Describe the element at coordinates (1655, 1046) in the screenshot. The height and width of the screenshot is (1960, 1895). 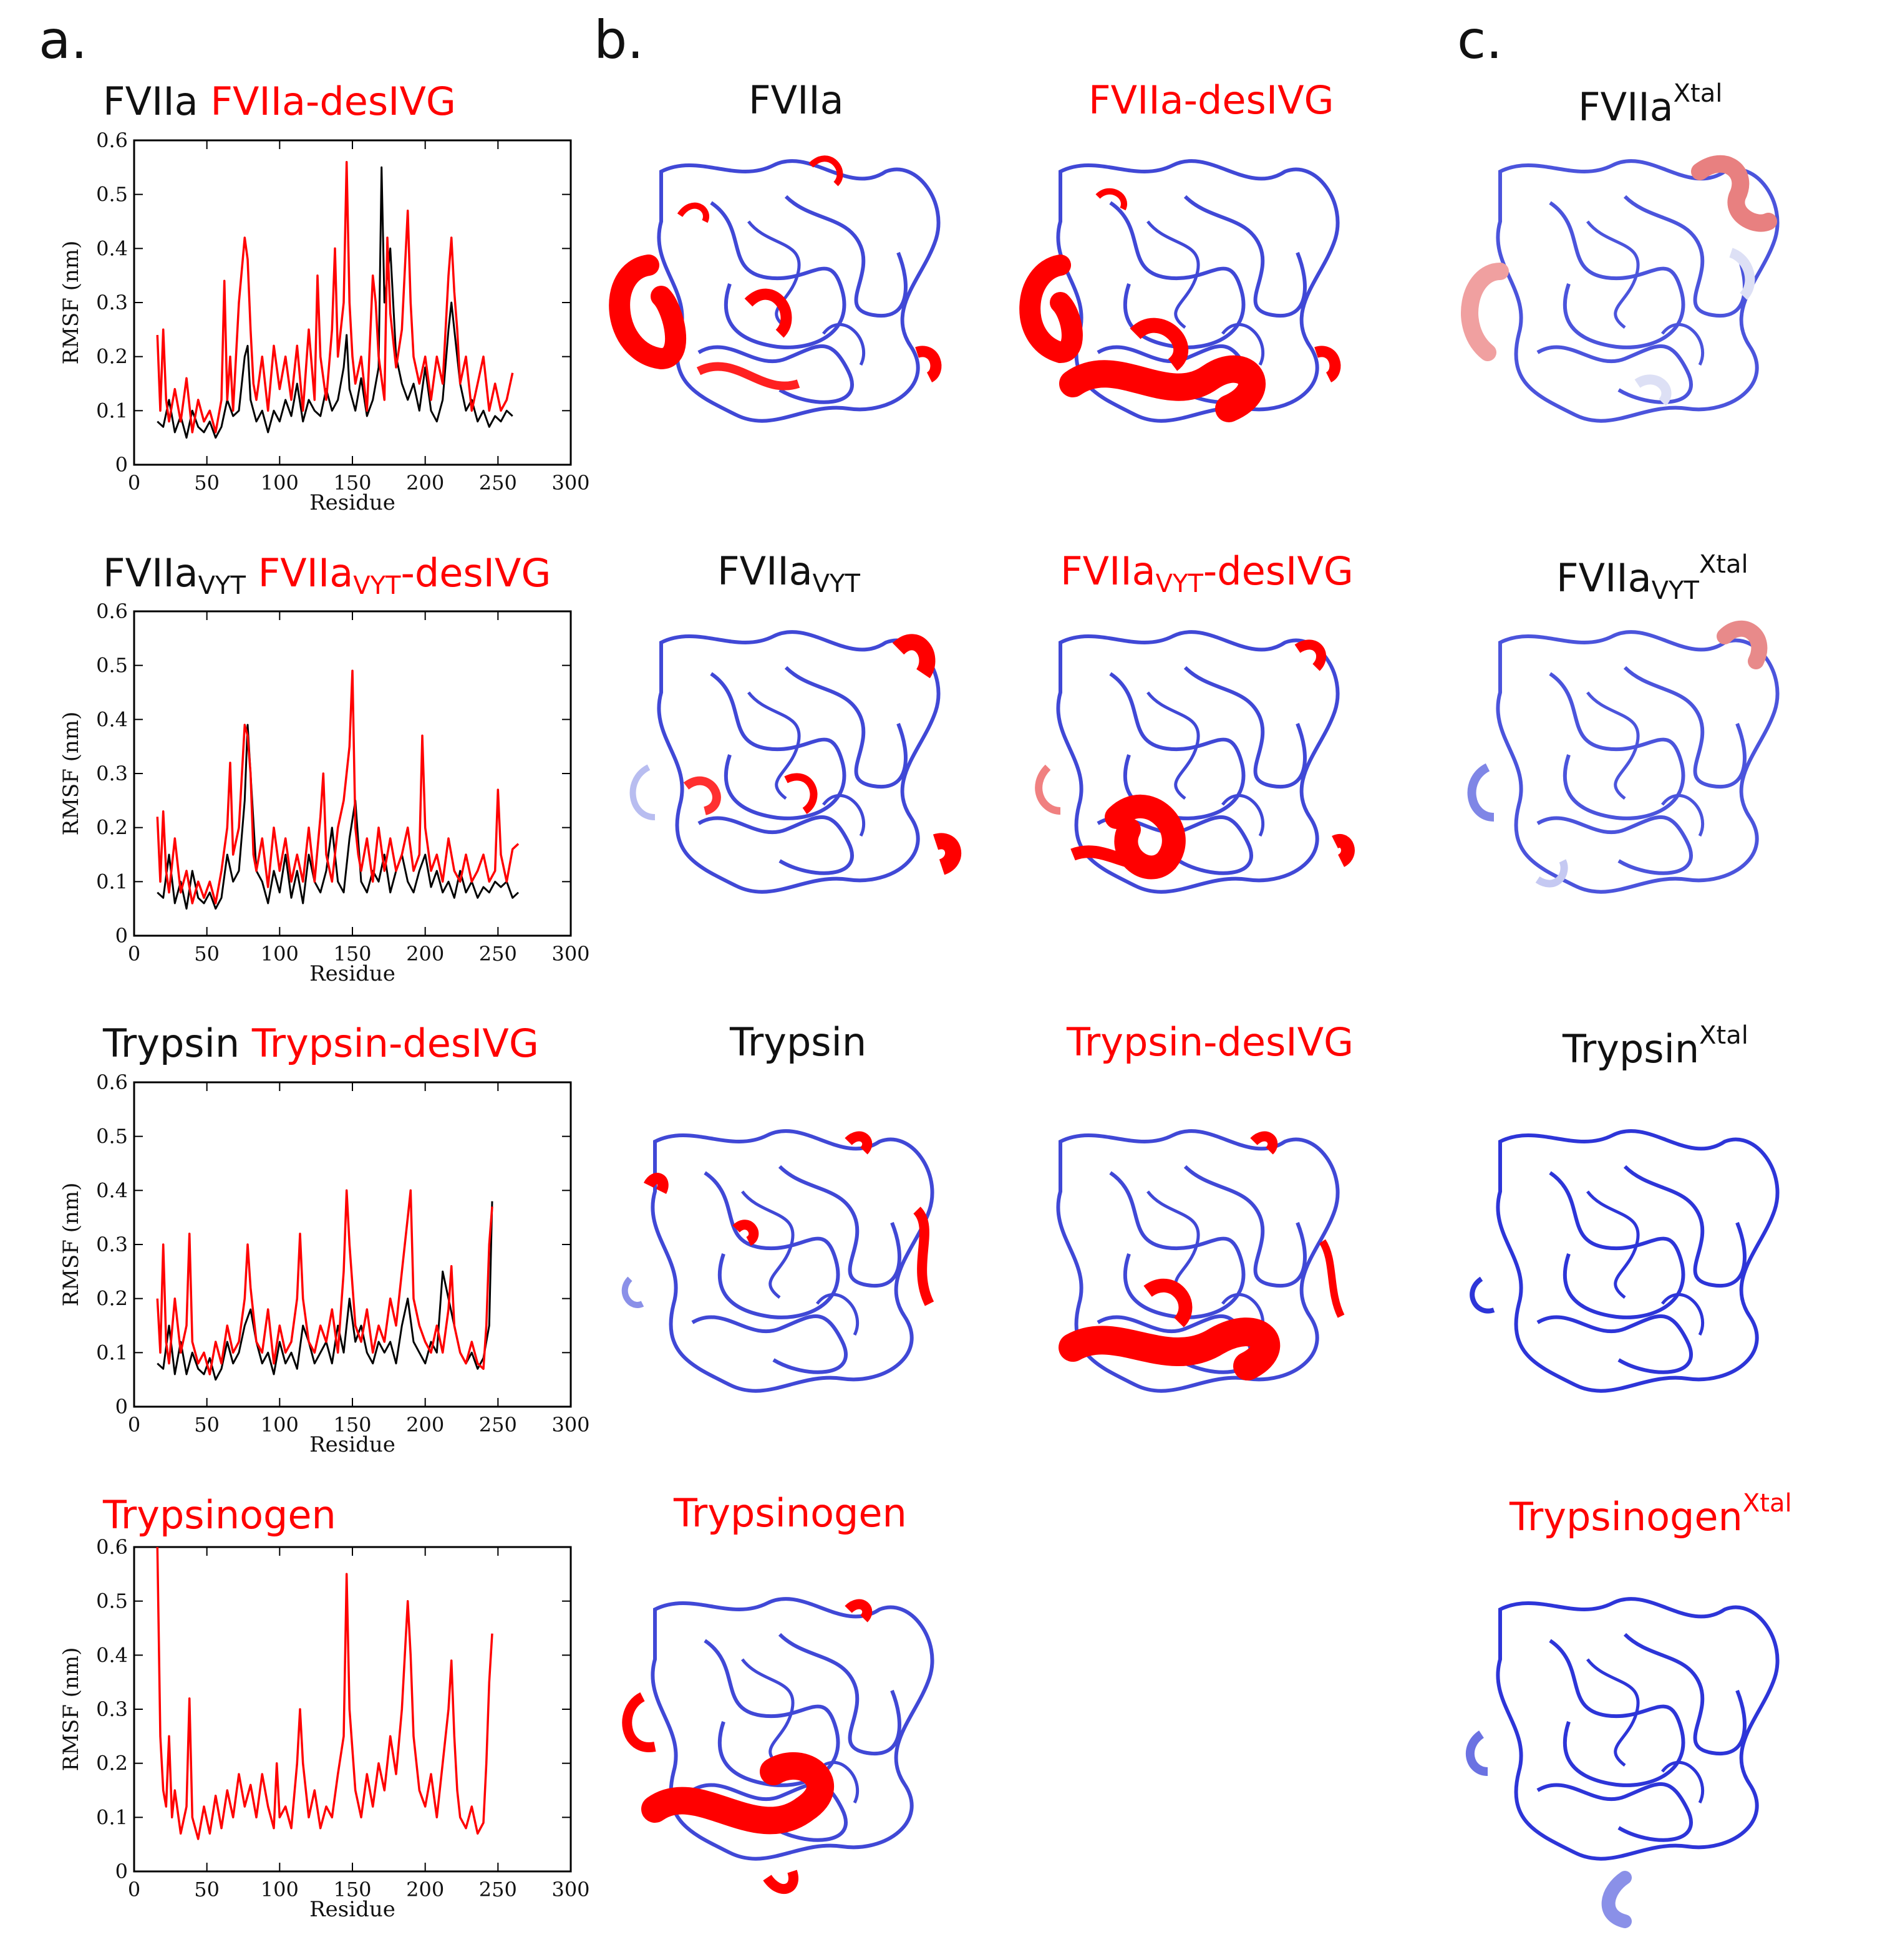
I see `c-title-3: TrypsinXtal` at that location.